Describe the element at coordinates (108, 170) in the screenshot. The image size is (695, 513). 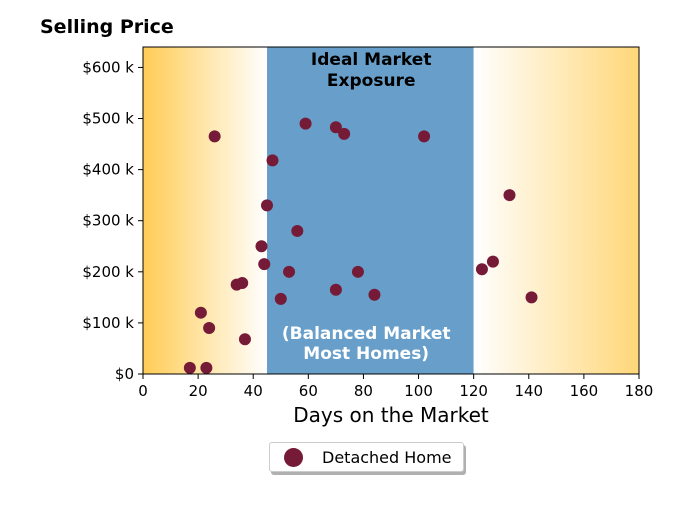
I see `y-tick-label: $400 k` at that location.